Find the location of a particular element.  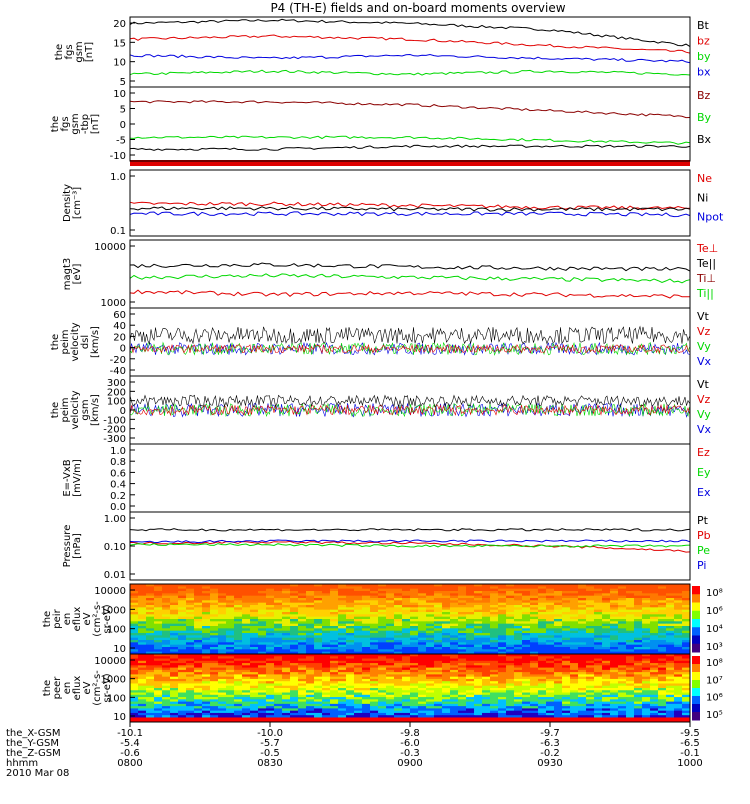

y-tick-label: 1000 is located at coordinates (113, 680).